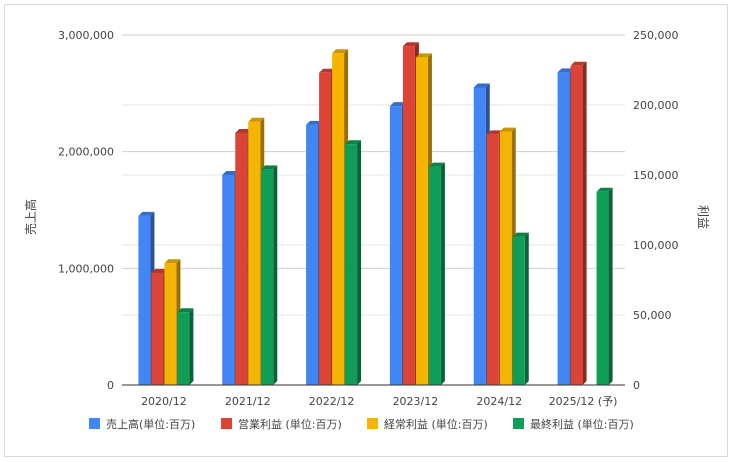 The width and height of the screenshot is (733, 462). I want to click on x-tick-label: 2020/12, so click(164, 401).